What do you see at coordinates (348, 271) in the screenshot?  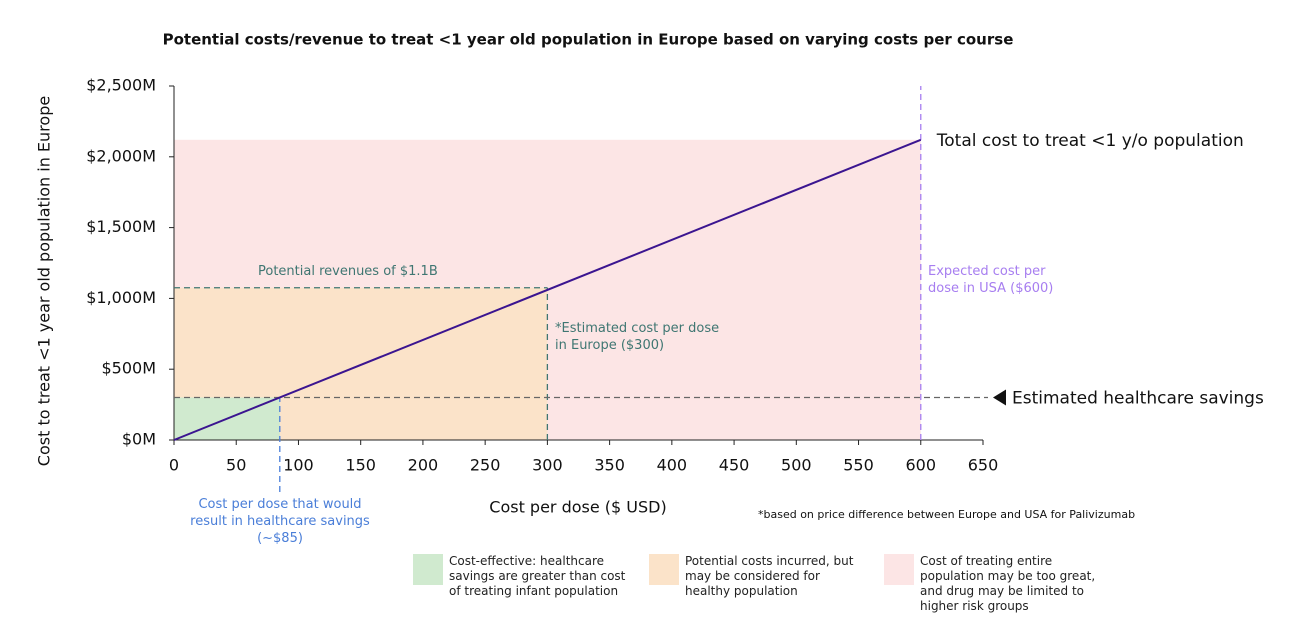 I see `annotation: Potential revenues of $1.1B` at bounding box center [348, 271].